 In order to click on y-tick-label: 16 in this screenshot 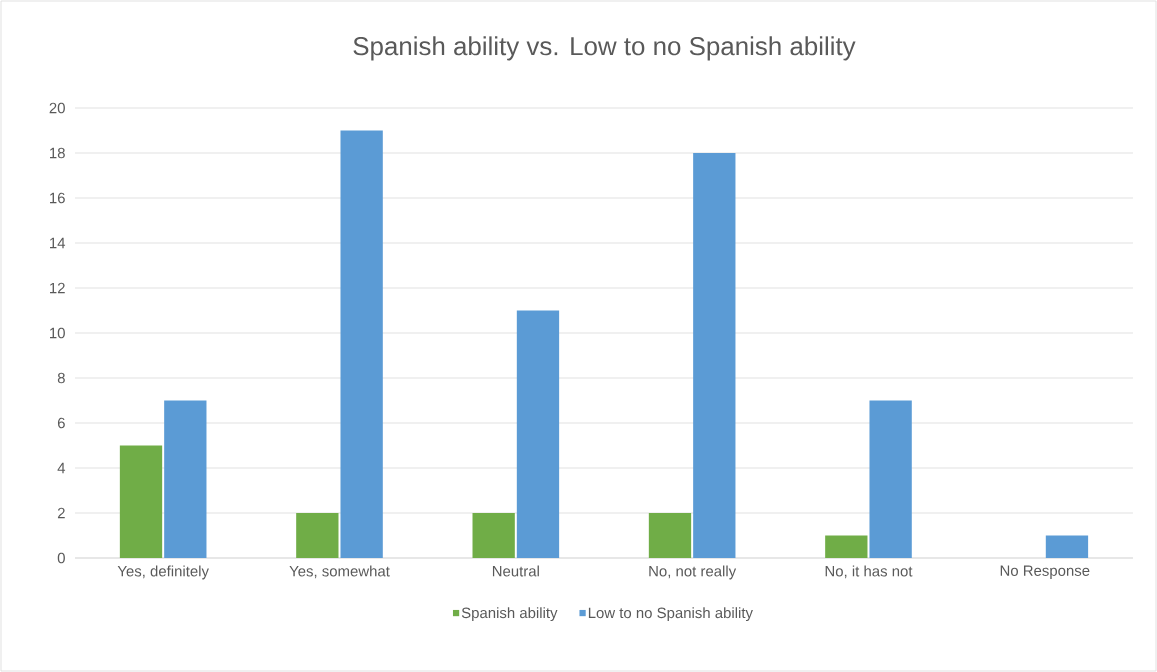, I will do `click(57, 198)`.